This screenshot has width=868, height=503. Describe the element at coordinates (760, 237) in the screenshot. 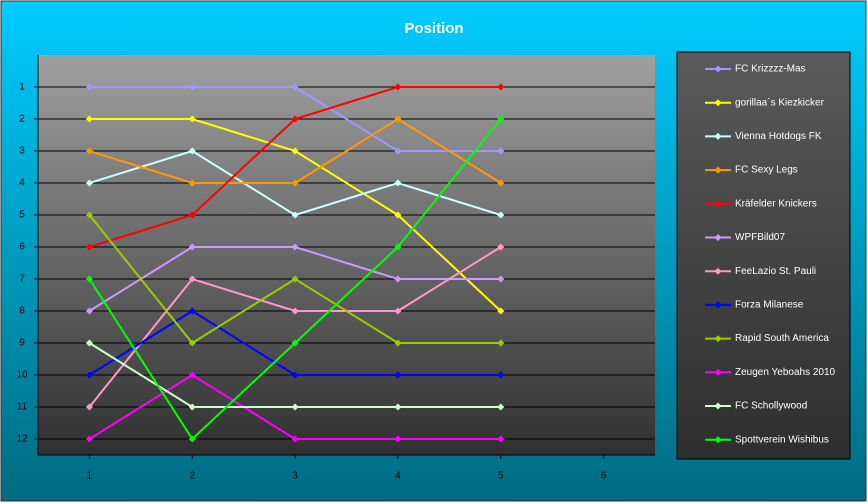

I see `legend-label: WPFBild07` at that location.